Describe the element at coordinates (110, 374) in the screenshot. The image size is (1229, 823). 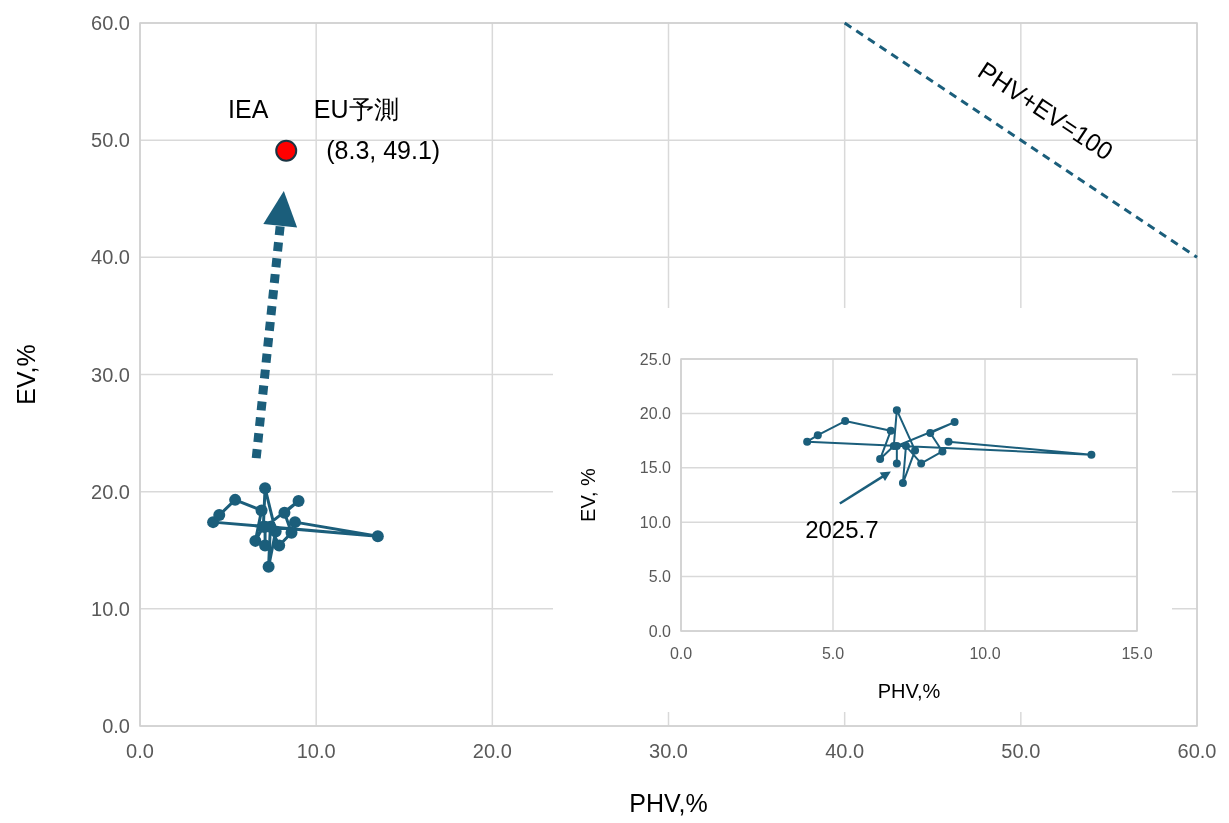
I see `y-tick-label: 30.0` at that location.